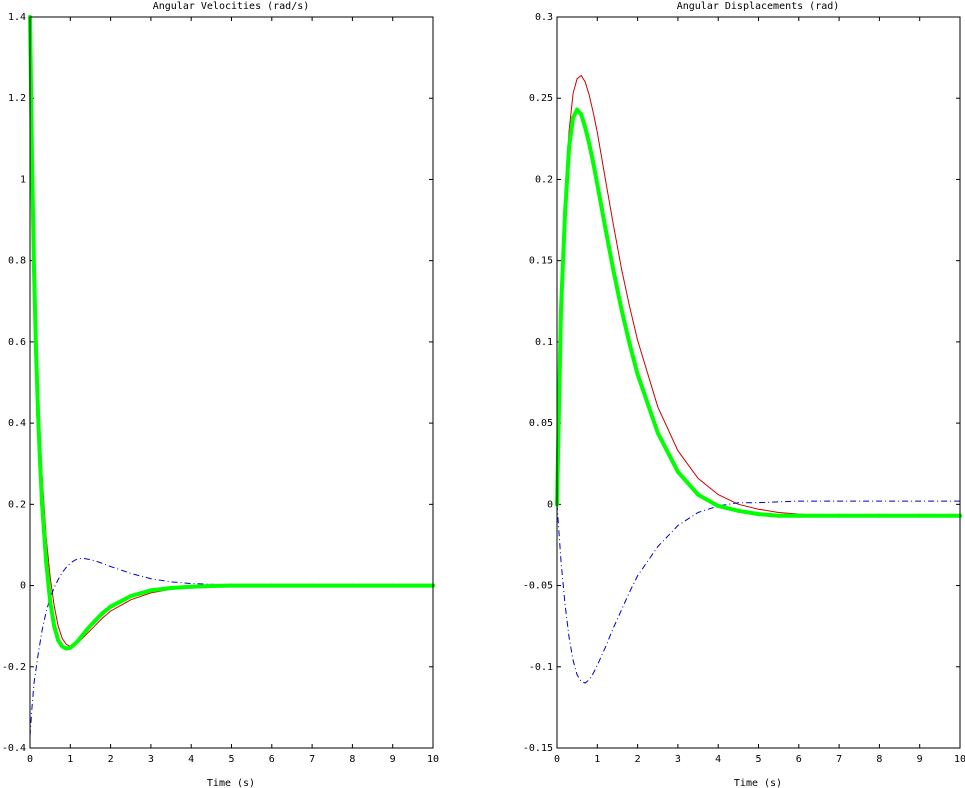 This screenshot has width=965, height=788. I want to click on angular-displacements-ytick-label: -0.05, so click(538, 586).